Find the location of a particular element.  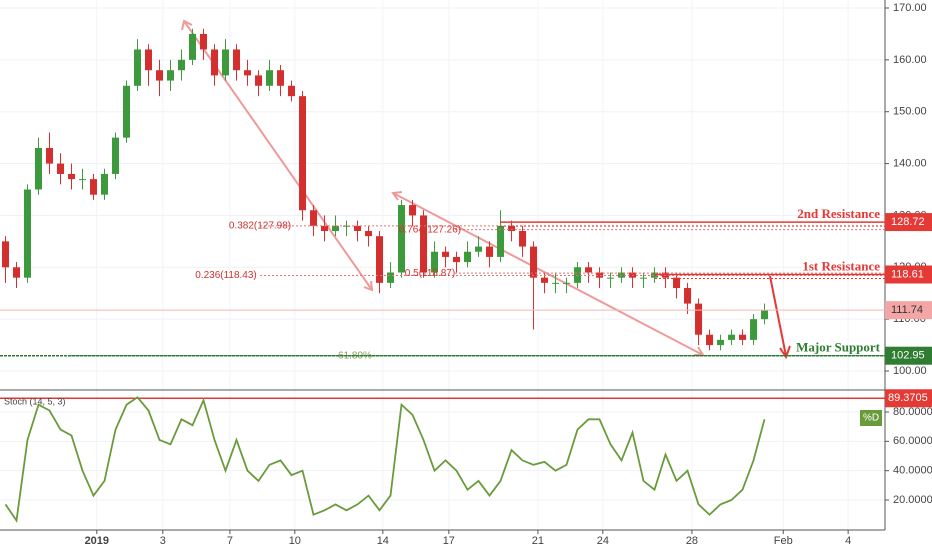

y-tick-label: 20.0000 is located at coordinates (912, 500).